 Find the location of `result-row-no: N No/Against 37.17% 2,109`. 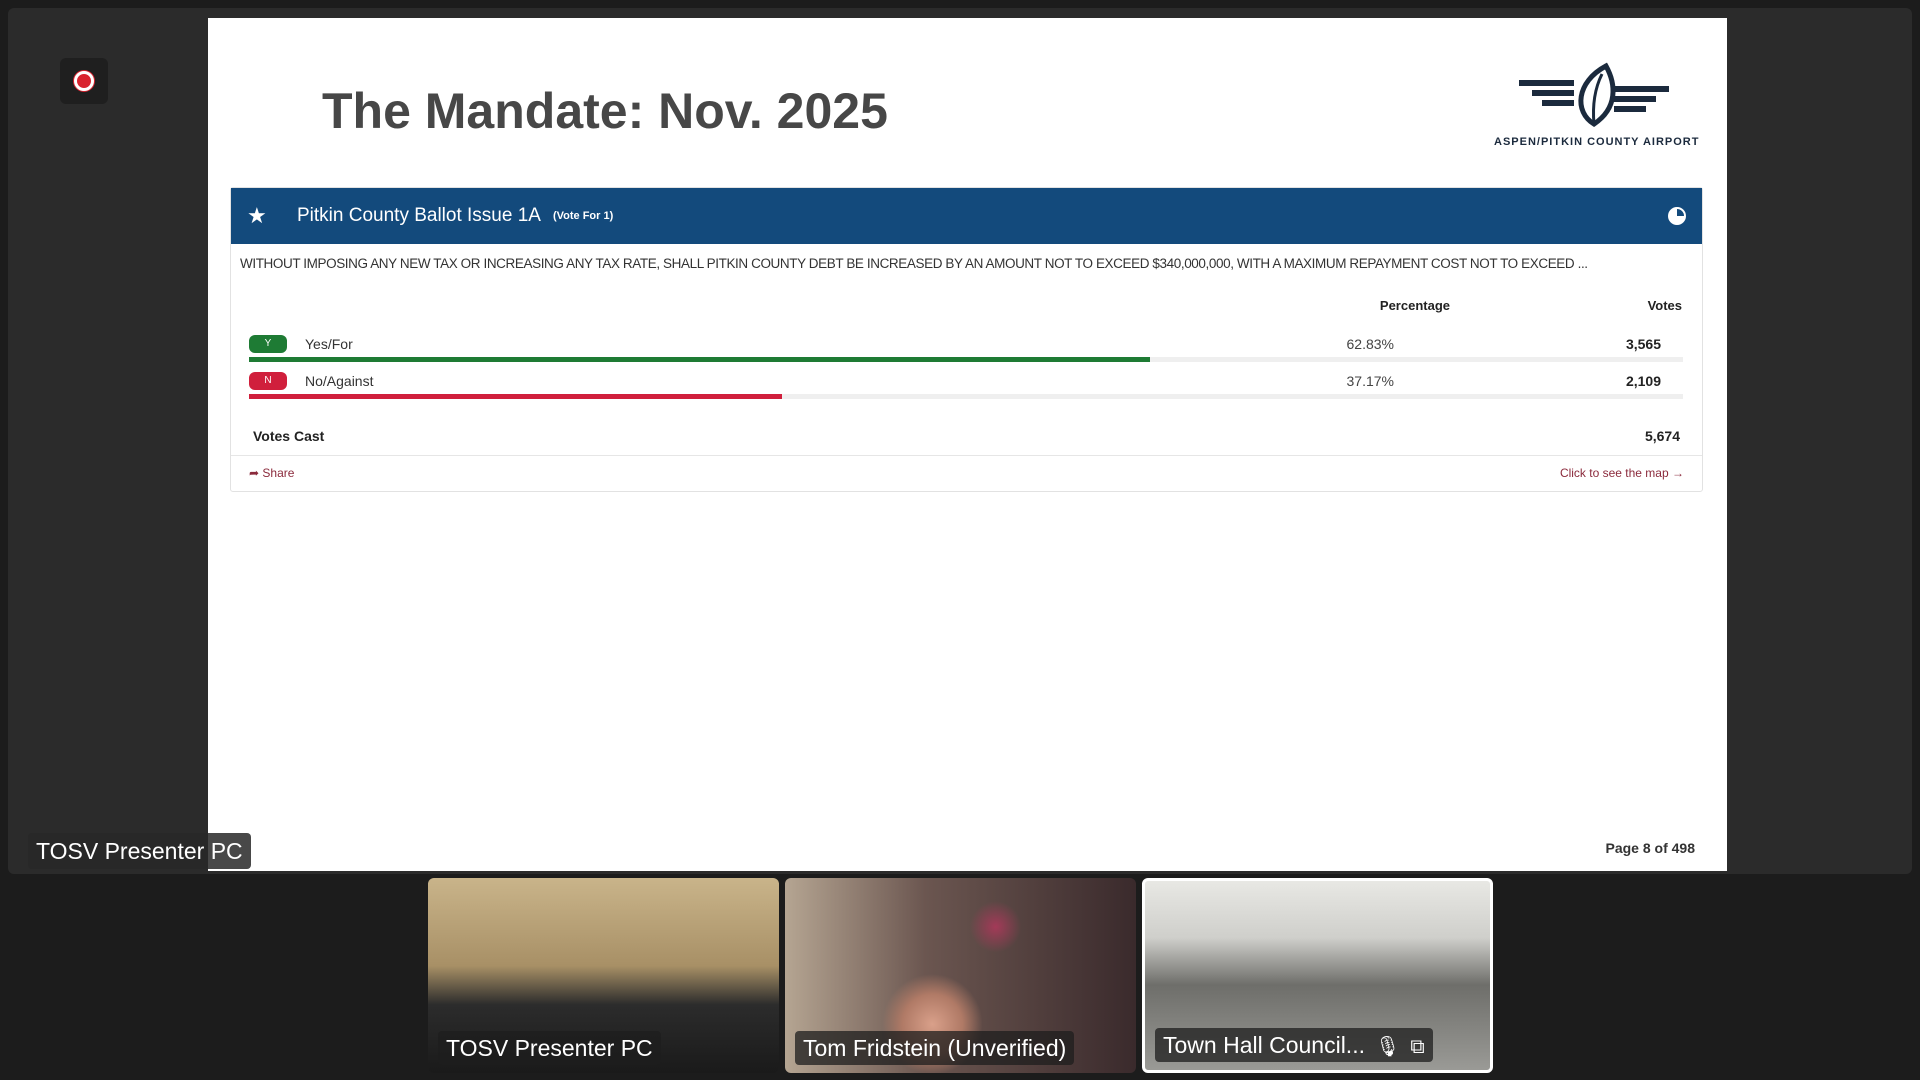

result-row-no: N No/Against 37.17% 2,109 is located at coordinates (966, 390).